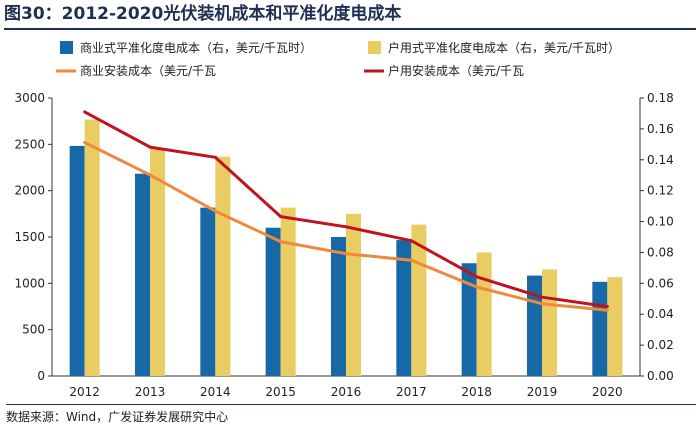  What do you see at coordinates (41, 376) in the screenshot?
I see `left-tick-label: 0` at bounding box center [41, 376].